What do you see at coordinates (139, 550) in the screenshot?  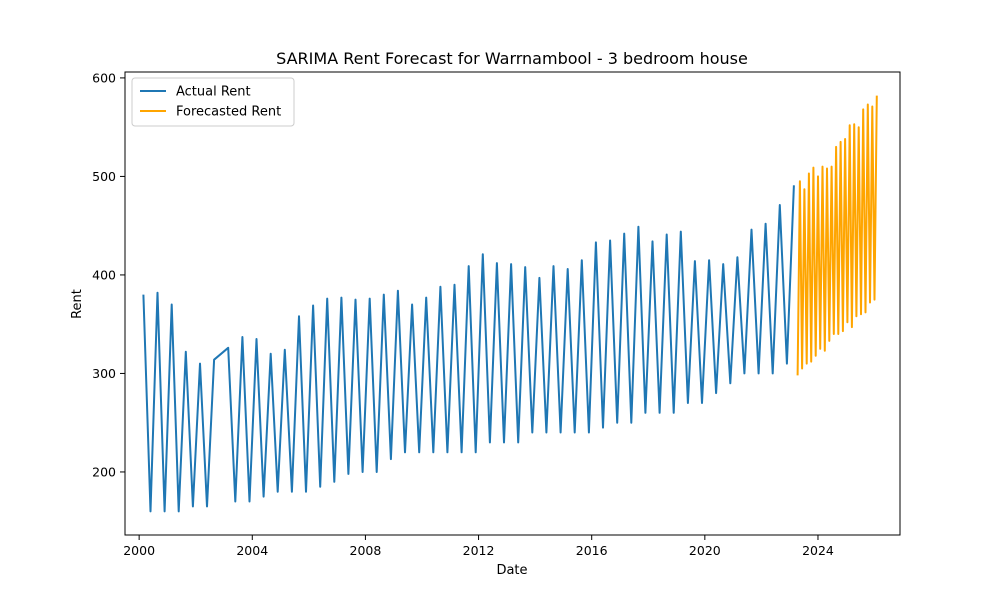 I see `x-tick-label: 2000` at bounding box center [139, 550].